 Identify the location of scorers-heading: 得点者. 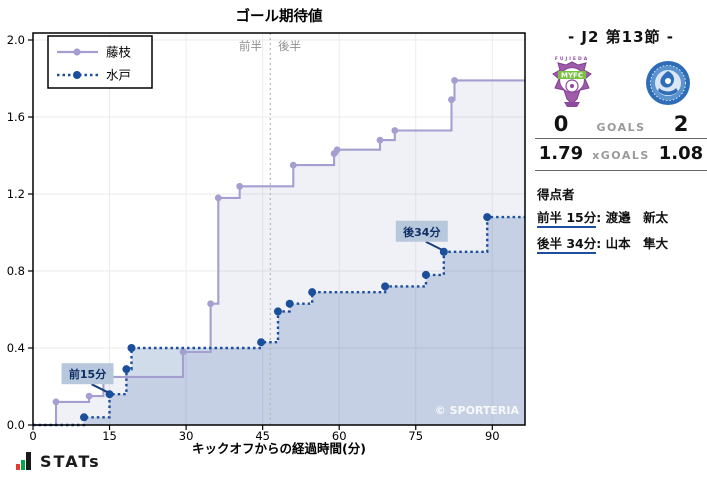
(556, 194).